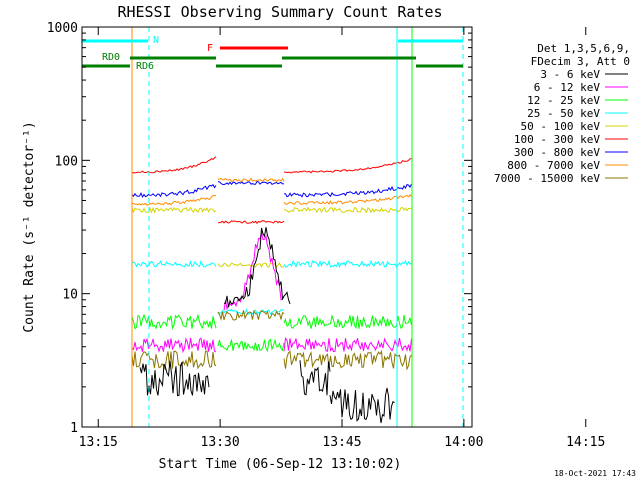  I want to click on y-tick-label: 10, so click(70, 295).